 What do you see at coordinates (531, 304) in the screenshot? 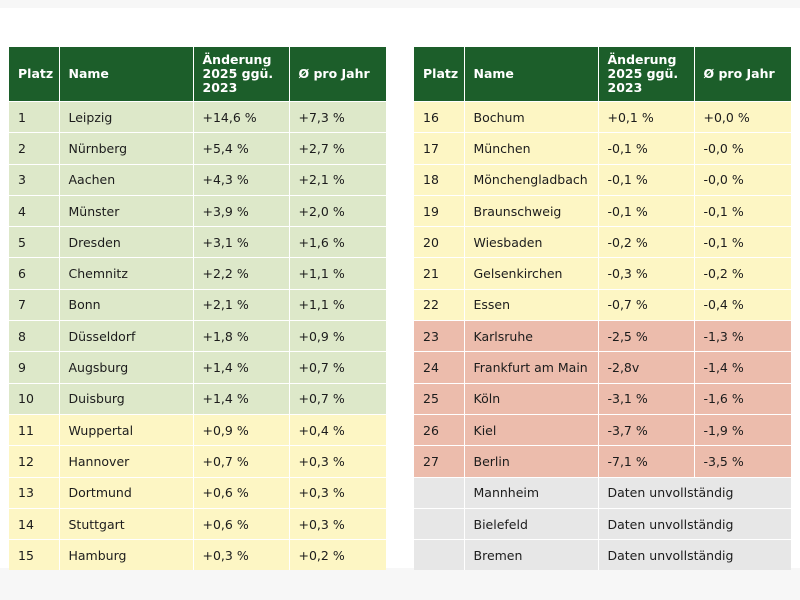
I see `cell-name: Essen` at bounding box center [531, 304].